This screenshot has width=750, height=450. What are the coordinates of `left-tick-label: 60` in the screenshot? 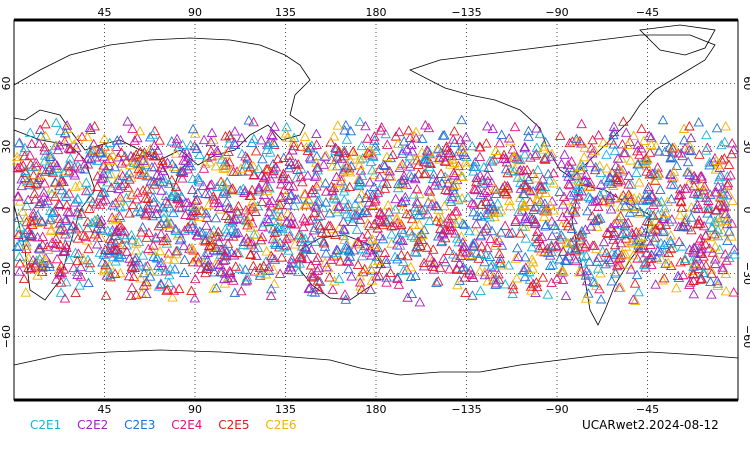 It's located at (6, 83).